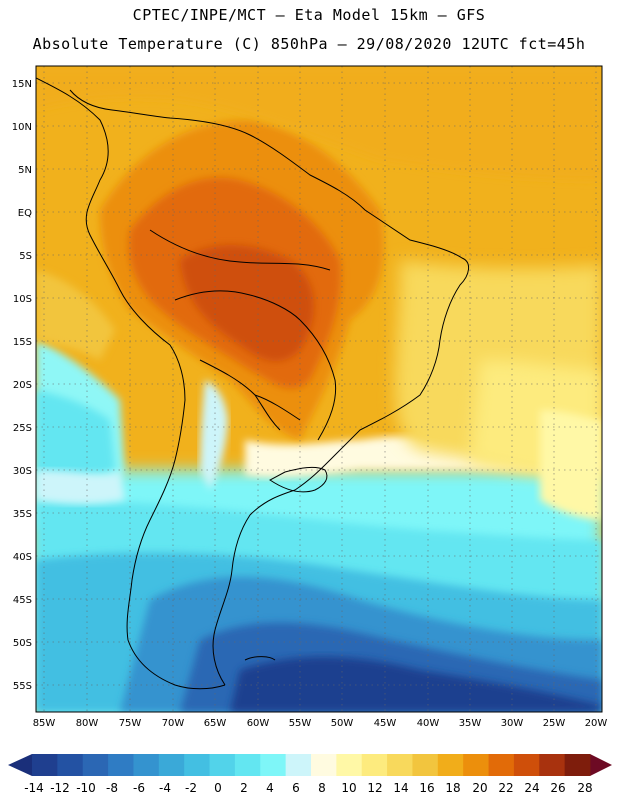 This screenshot has height=800, width=618. I want to click on lon-label: 60W, so click(258, 723).